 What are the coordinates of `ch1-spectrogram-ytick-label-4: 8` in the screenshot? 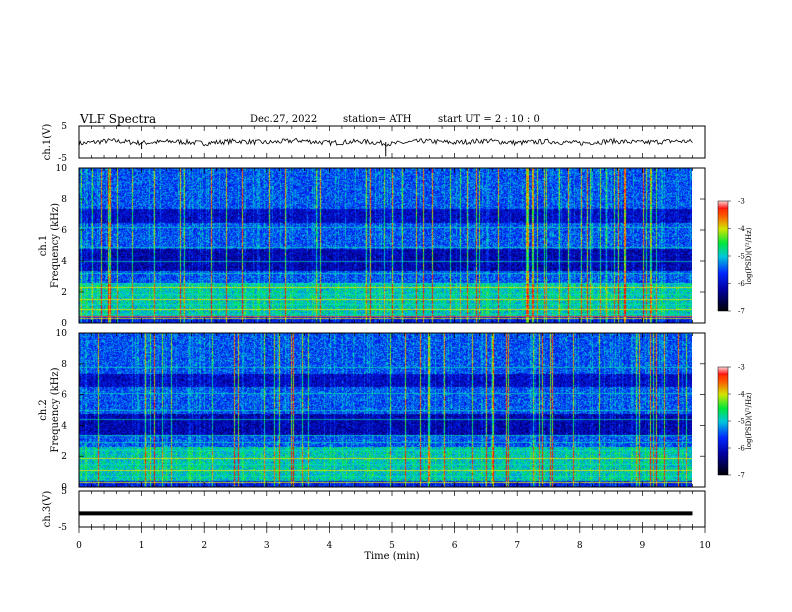 It's located at (64, 200).